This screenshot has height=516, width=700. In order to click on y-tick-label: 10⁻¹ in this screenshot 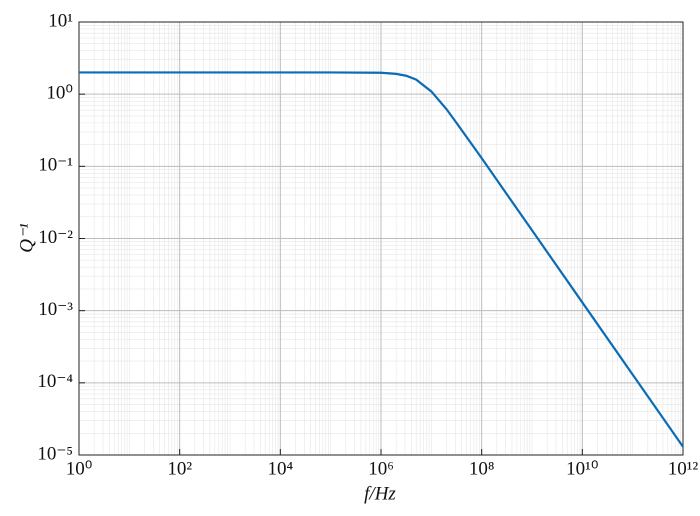, I will do `click(55, 165)`.